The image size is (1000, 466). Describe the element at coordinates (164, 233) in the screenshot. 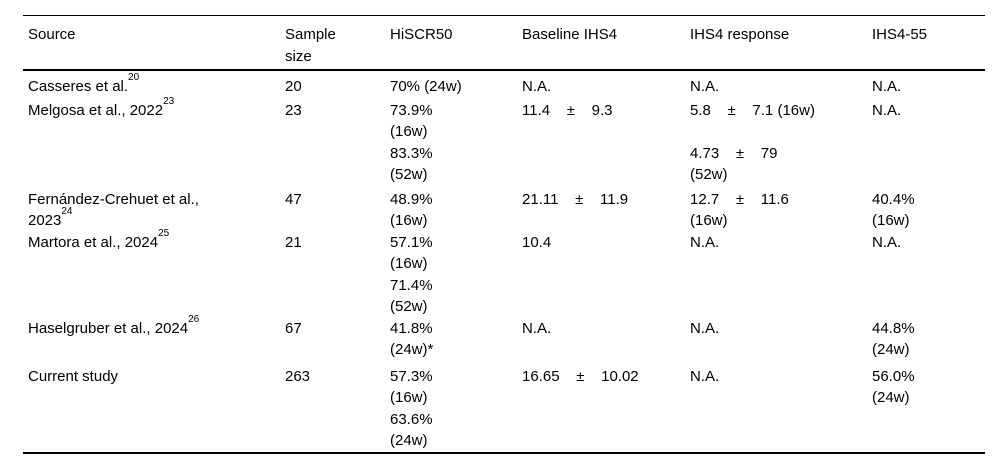

I see `citation-superscript: 25` at that location.